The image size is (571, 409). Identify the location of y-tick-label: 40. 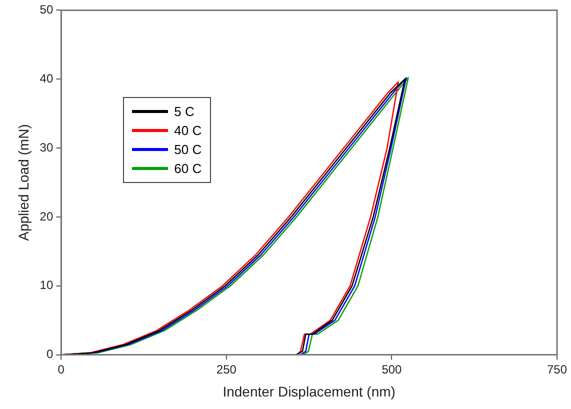
(47, 78).